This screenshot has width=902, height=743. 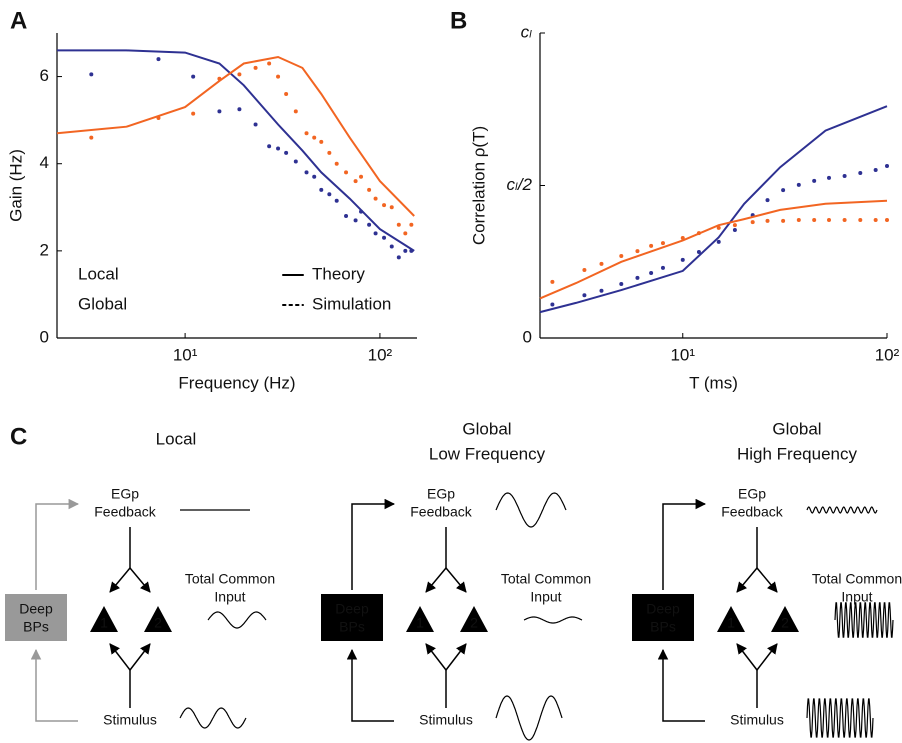 What do you see at coordinates (752, 512) in the screenshot?
I see `feedback-label: Feedback` at bounding box center [752, 512].